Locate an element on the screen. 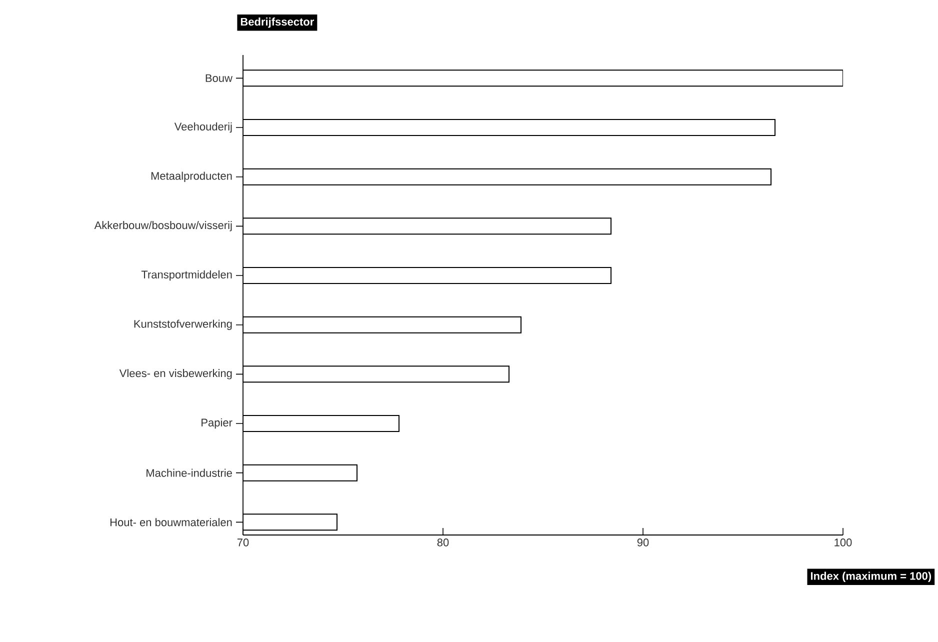 This screenshot has height=642, width=938. x-tick-label: 80 is located at coordinates (443, 542).